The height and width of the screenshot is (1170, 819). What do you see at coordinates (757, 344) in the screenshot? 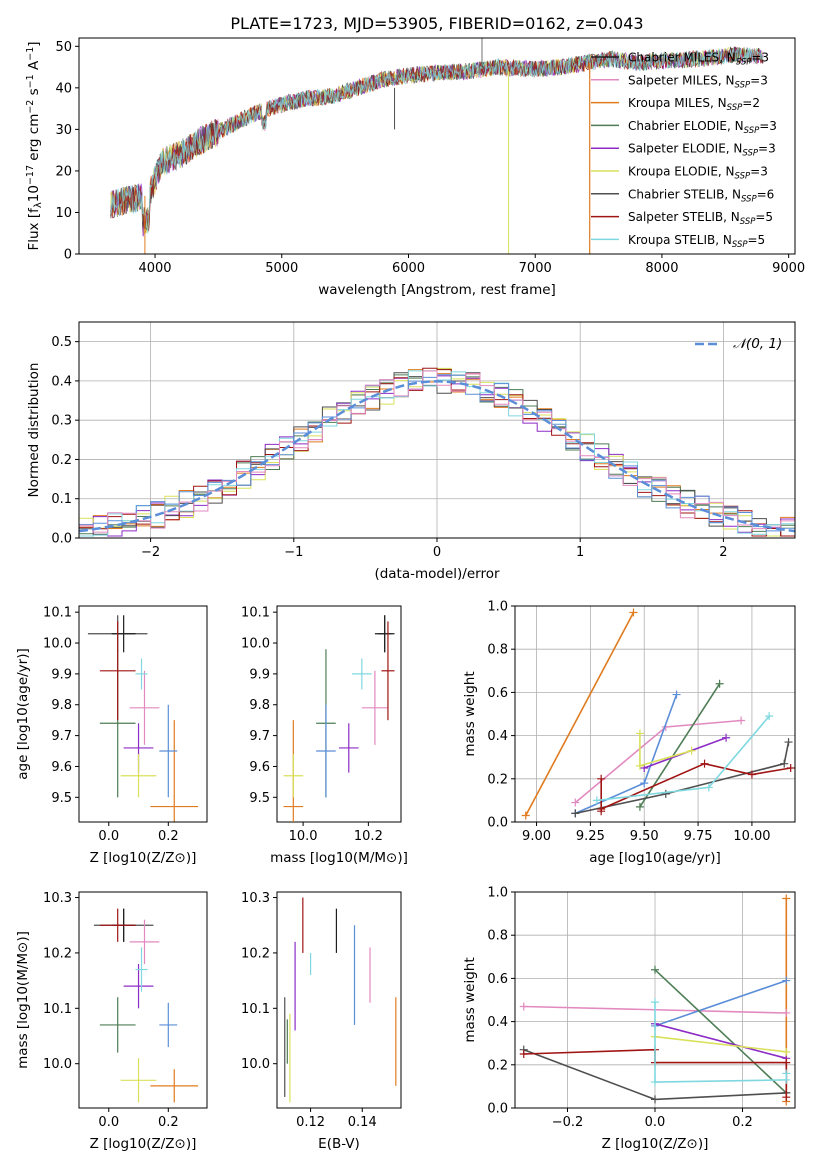
I see `legend-entry: 𝒩(0, 1)` at bounding box center [757, 344].